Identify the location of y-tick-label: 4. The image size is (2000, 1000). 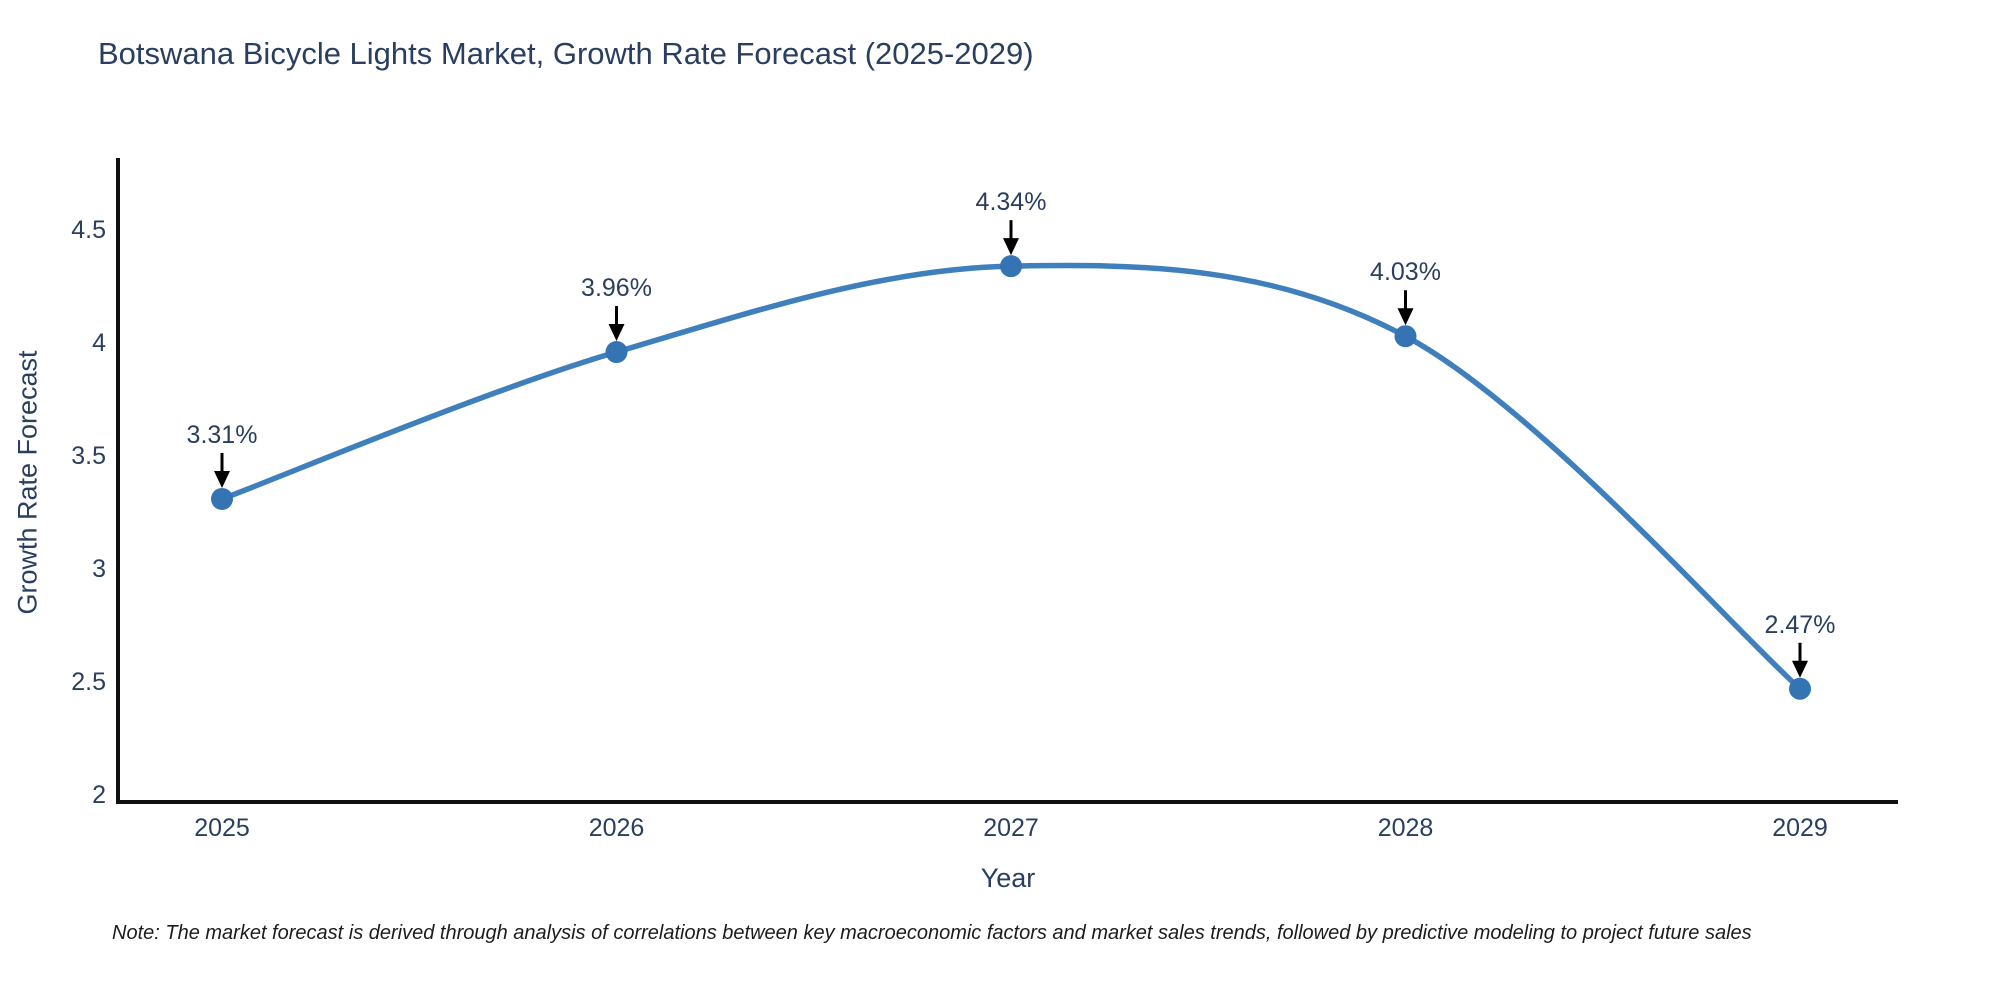
(99, 343).